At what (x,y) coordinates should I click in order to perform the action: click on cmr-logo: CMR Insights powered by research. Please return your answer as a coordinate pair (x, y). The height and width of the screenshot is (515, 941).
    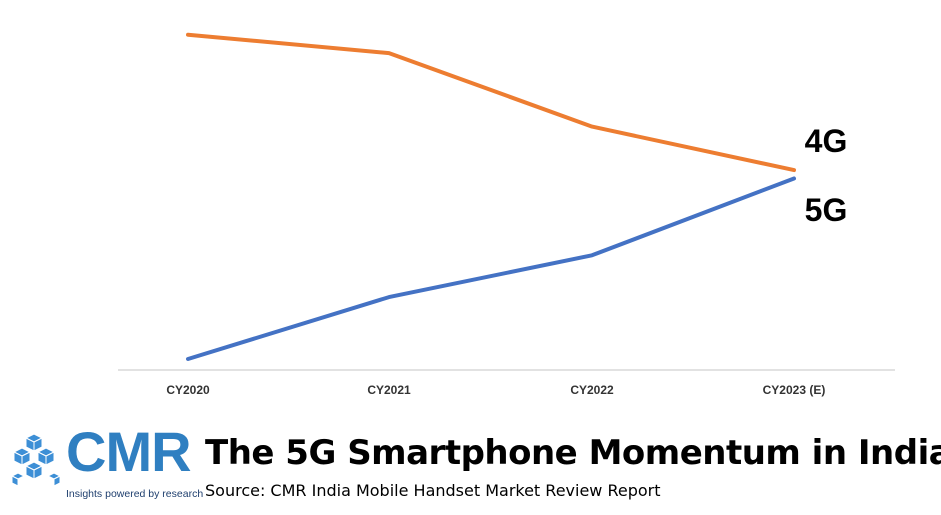
    Looking at the image, I should click on (106, 469).